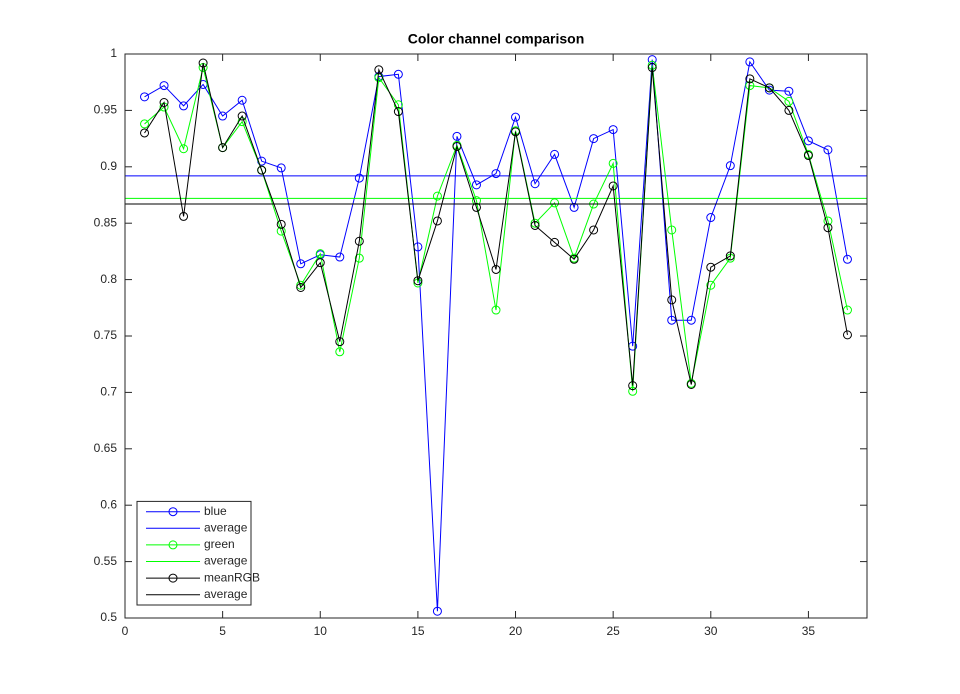  Describe the element at coordinates (108, 166) in the screenshot. I see `y-tick-label: 0.9` at that location.